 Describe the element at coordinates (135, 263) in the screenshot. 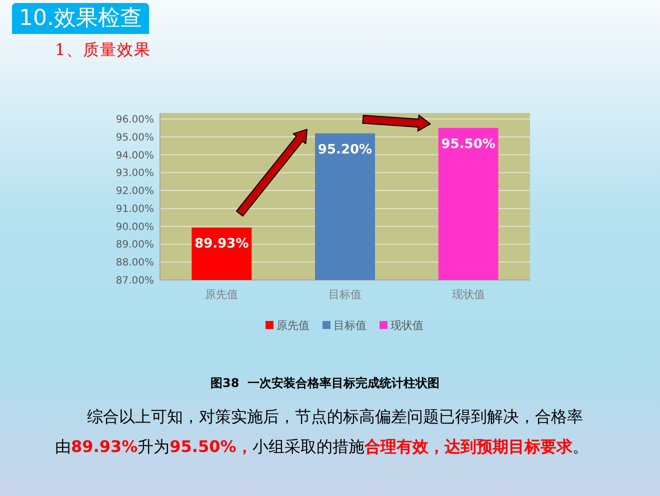

I see `y-tick-label: 88.00%` at that location.